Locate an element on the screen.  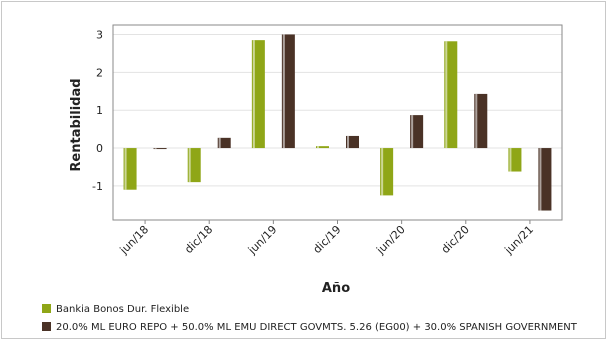
x-tick-label: dic/19 is located at coordinates (327, 239).